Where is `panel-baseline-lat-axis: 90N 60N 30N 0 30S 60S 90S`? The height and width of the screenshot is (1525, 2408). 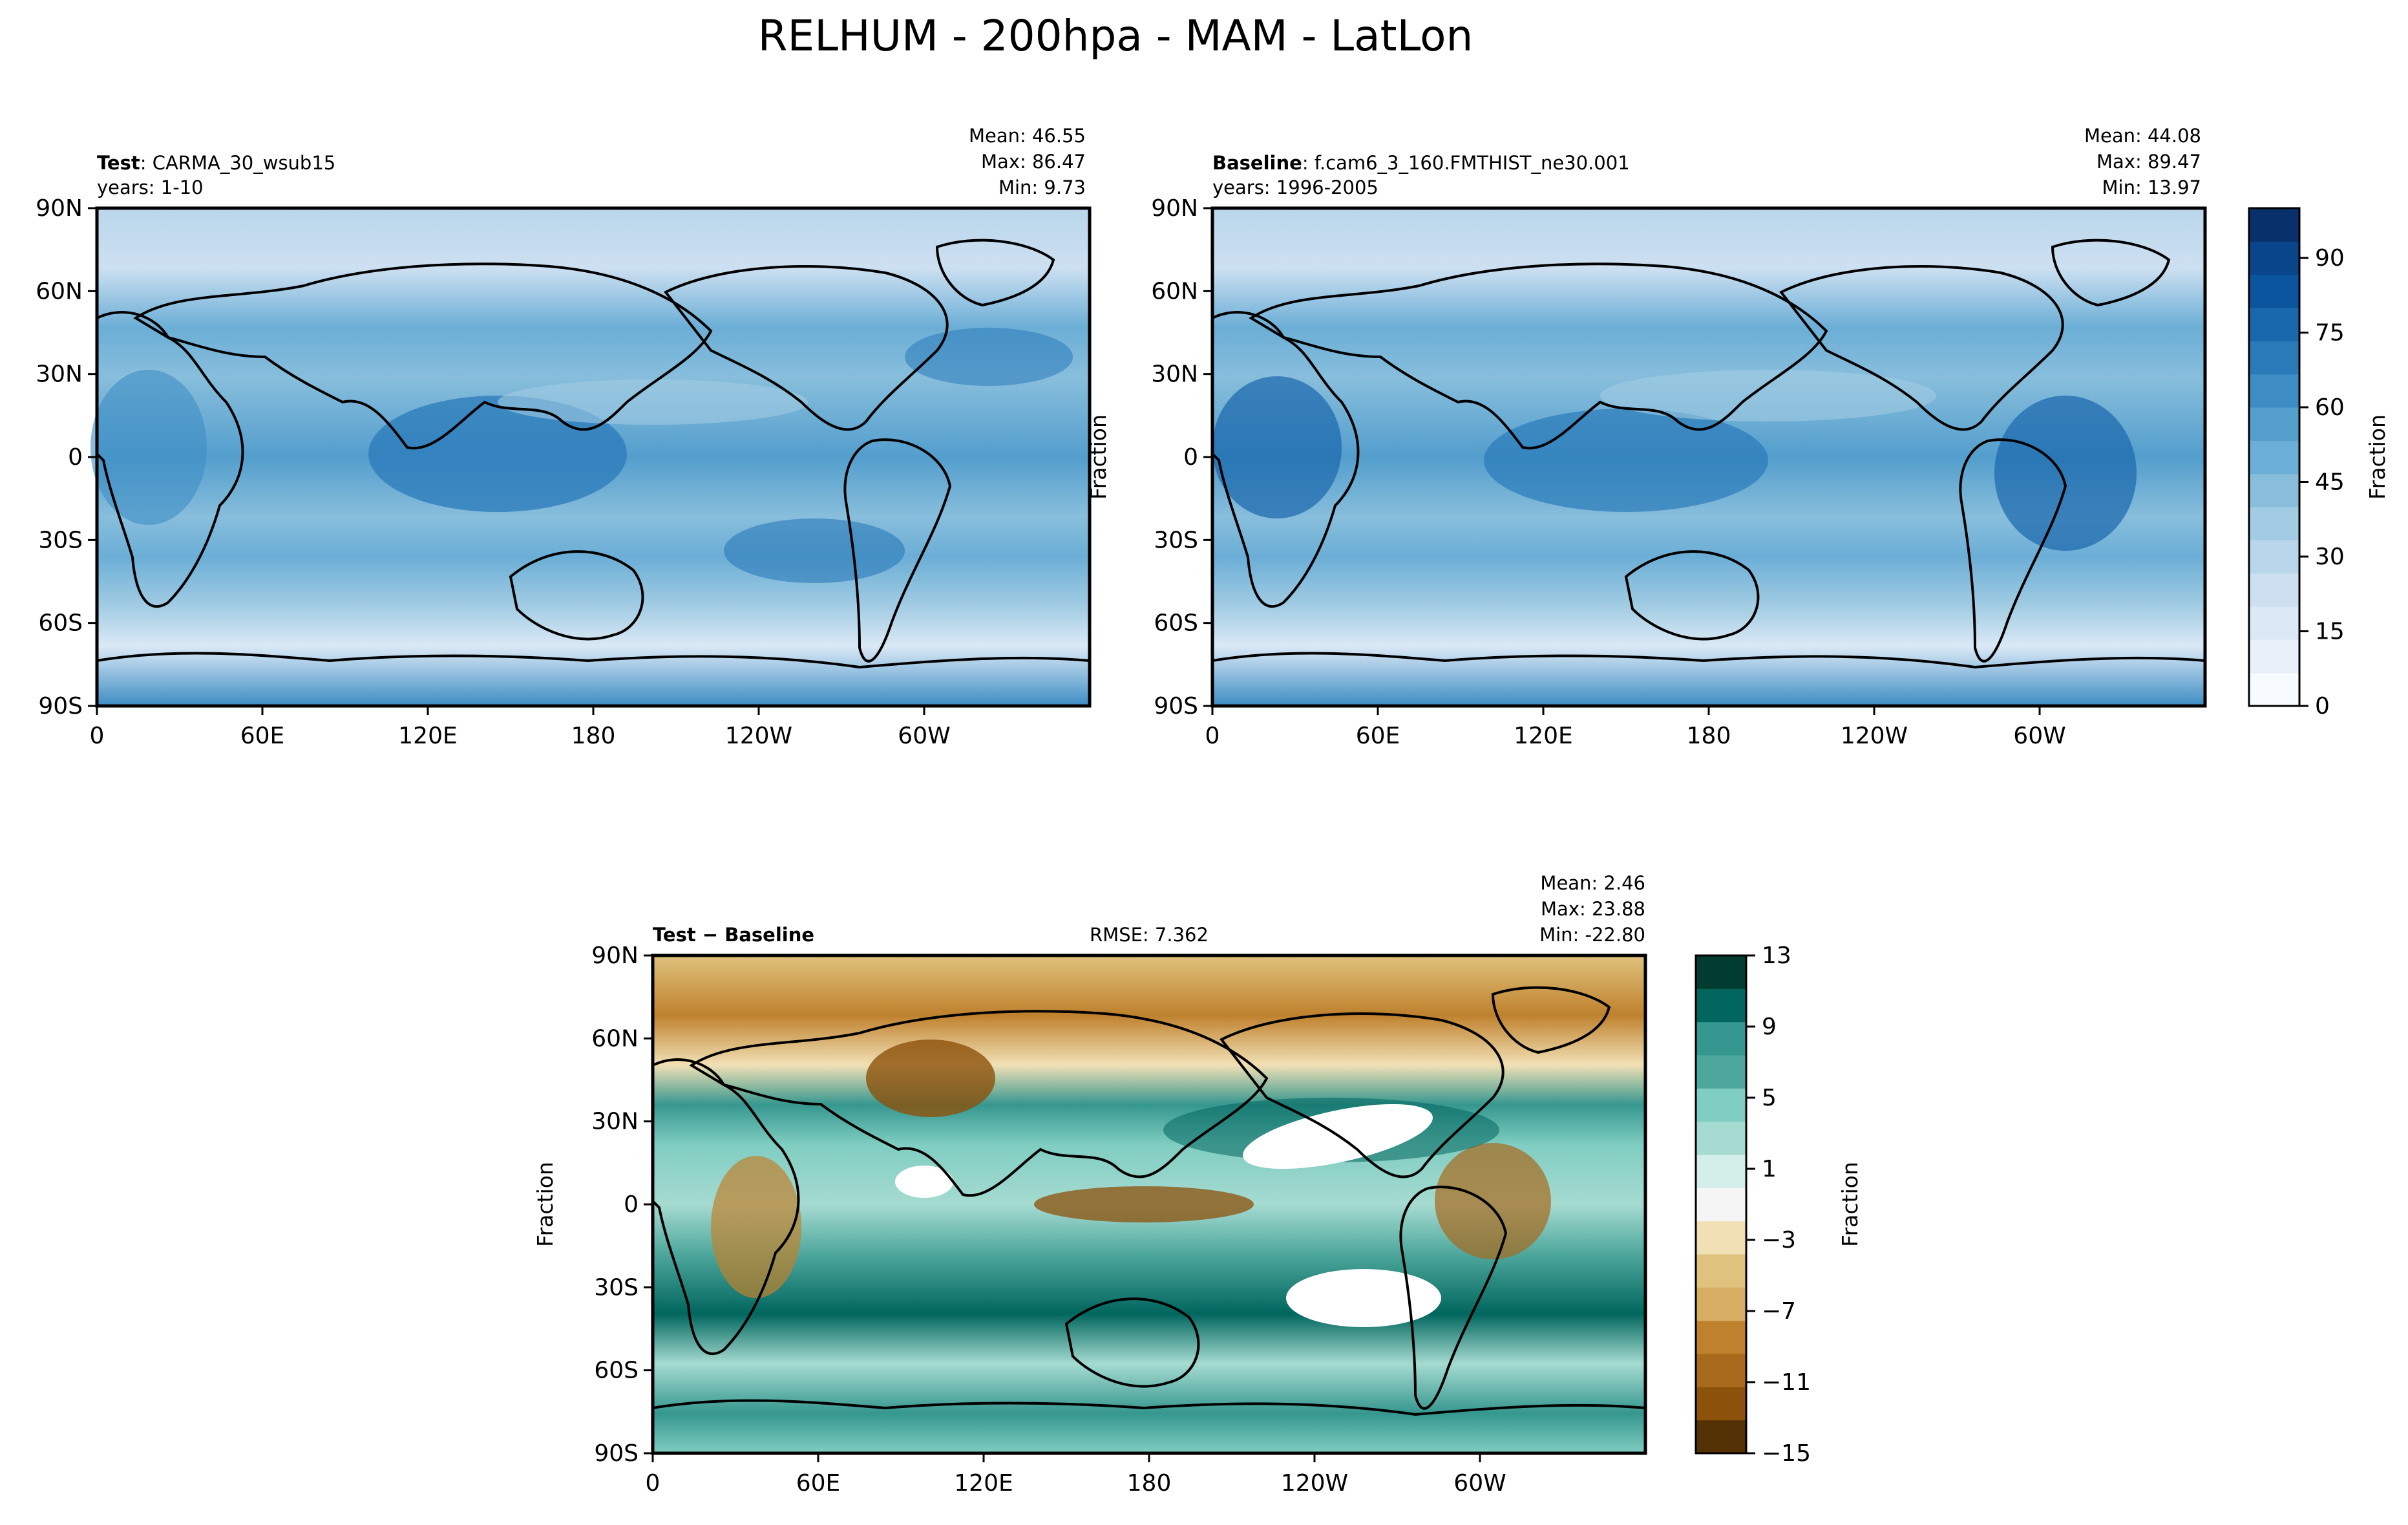 panel-baseline-lat-axis: 90N 60N 30N 0 30S 60S 90S is located at coordinates (1181, 458).